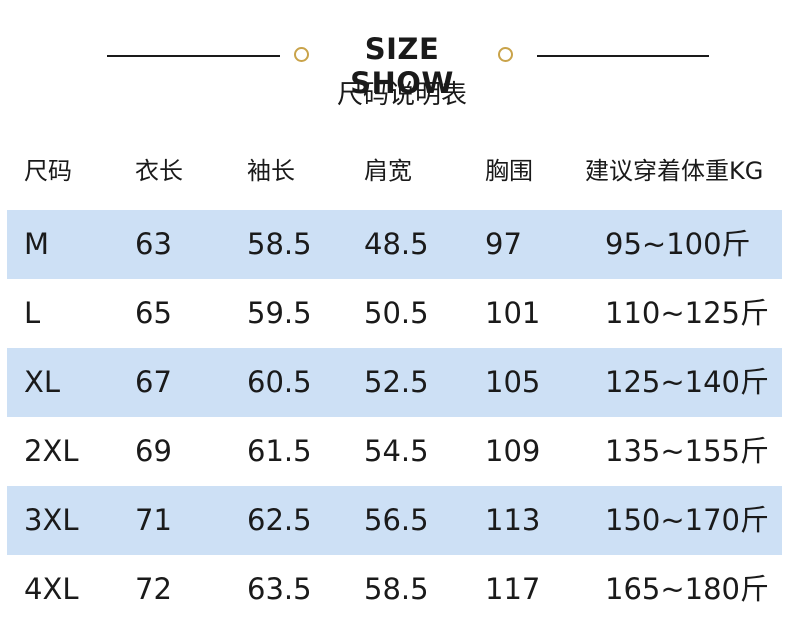  Describe the element at coordinates (159, 171) in the screenshot. I see `column-header: 衣长` at that location.